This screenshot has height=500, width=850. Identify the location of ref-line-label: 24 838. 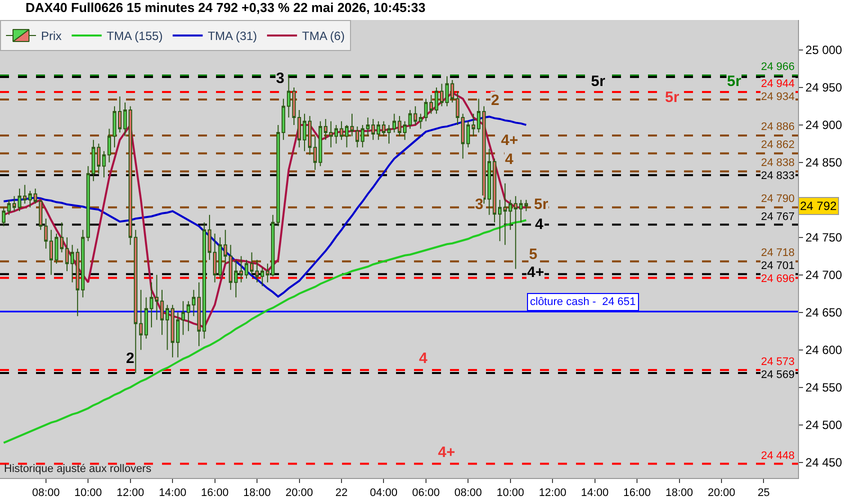
(778, 163).